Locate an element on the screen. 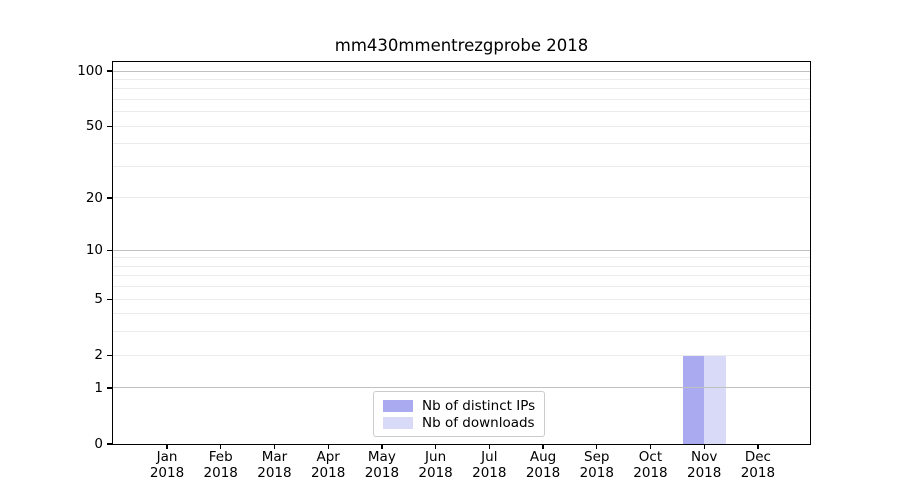 The image size is (900, 500). bar-nb-of-distinct-ips-nov is located at coordinates (693, 399).